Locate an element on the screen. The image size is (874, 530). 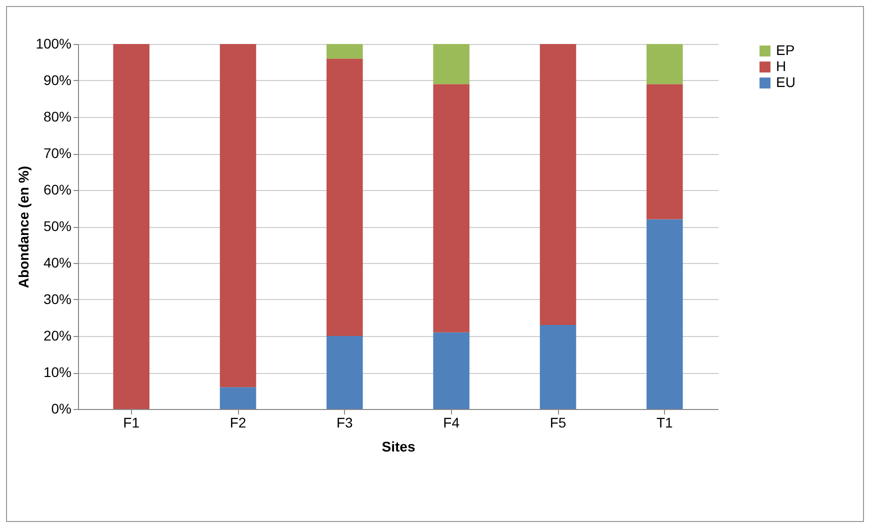
y-tick-label: 20% is located at coordinates (57, 336).